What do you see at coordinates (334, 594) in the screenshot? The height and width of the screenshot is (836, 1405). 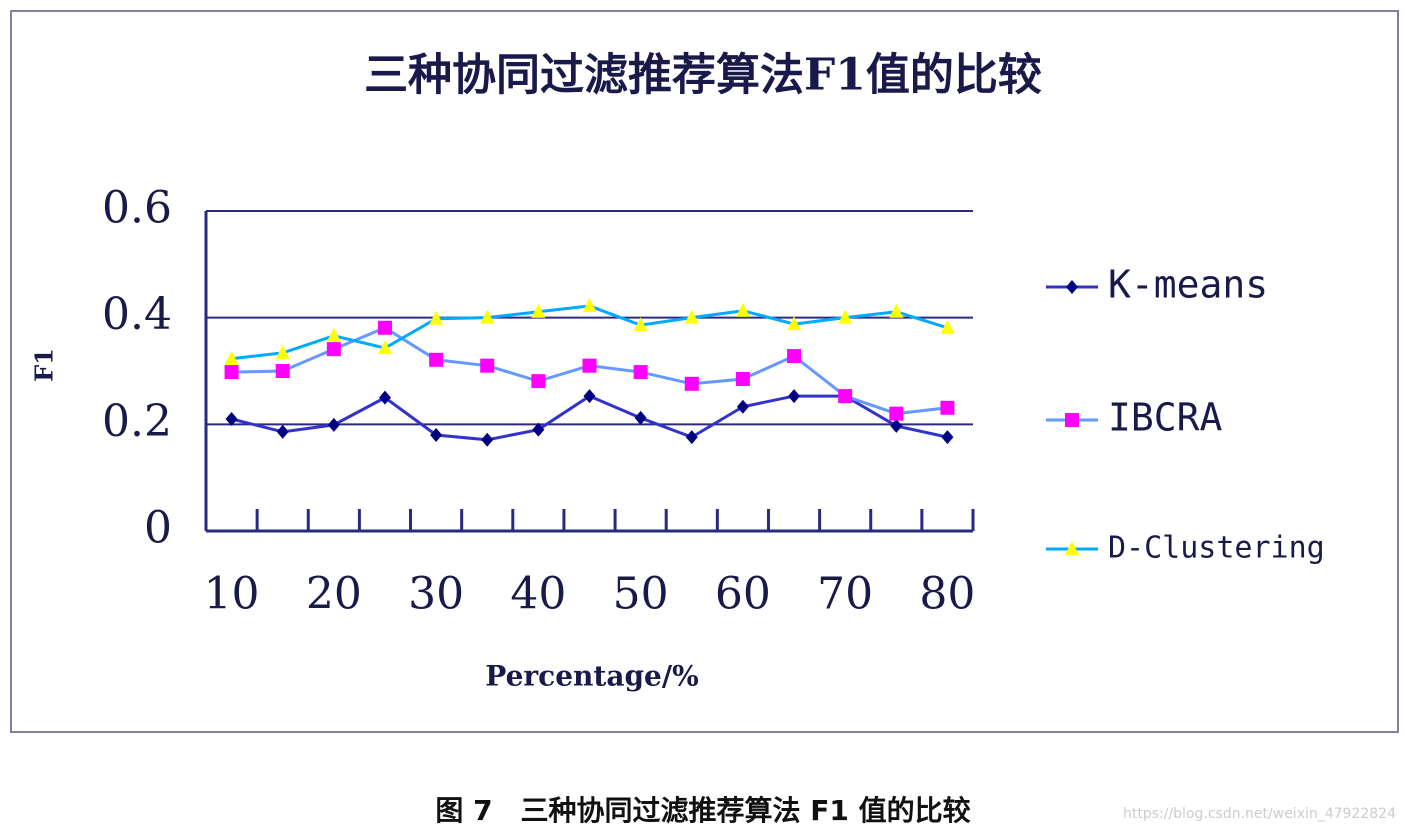 I see `x-tick-label: 20` at bounding box center [334, 594].